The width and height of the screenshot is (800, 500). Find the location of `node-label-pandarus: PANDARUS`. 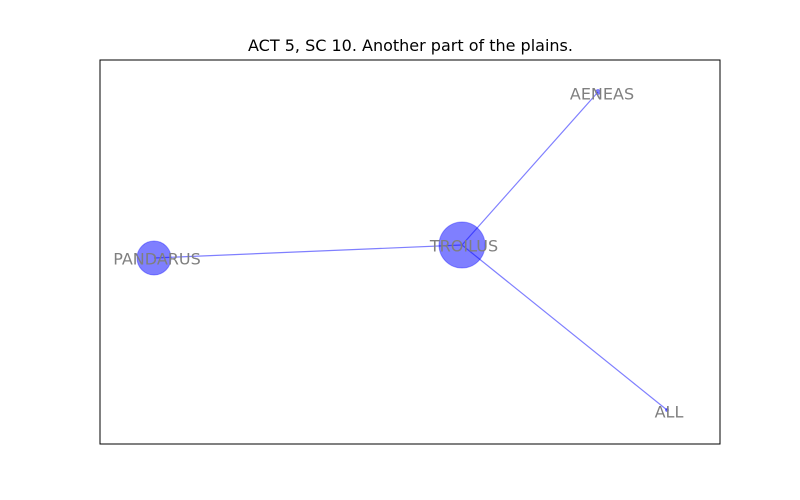

node-label-pandarus: PANDARUS is located at coordinates (157, 259).